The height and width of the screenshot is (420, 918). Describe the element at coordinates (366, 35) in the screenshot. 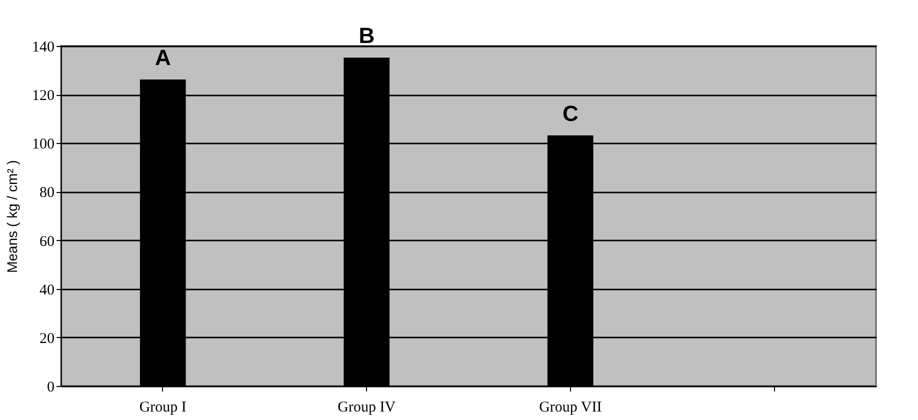

I see `annotation: B` at that location.